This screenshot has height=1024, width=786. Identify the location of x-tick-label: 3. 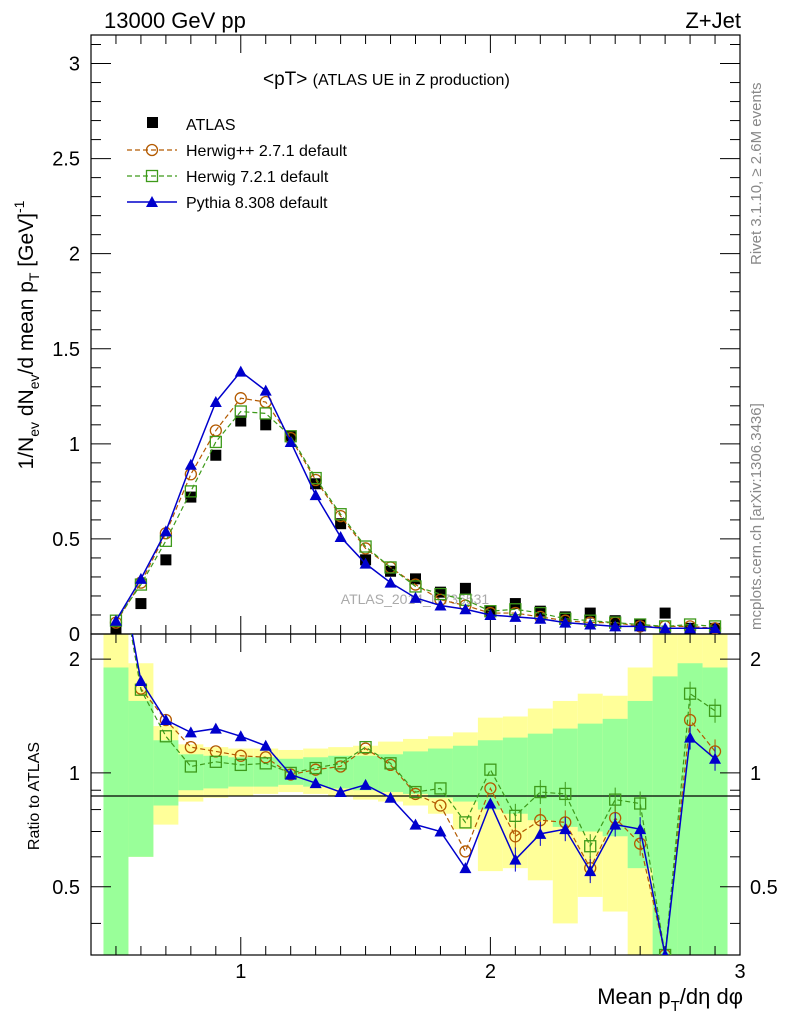
(739, 972).